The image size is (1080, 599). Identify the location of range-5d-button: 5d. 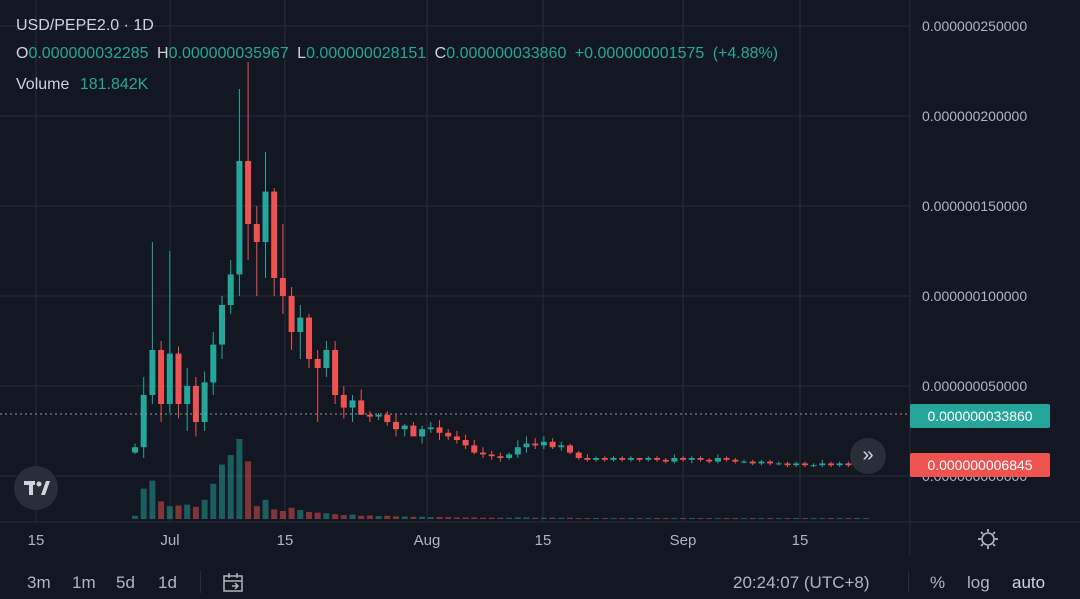
(125, 582).